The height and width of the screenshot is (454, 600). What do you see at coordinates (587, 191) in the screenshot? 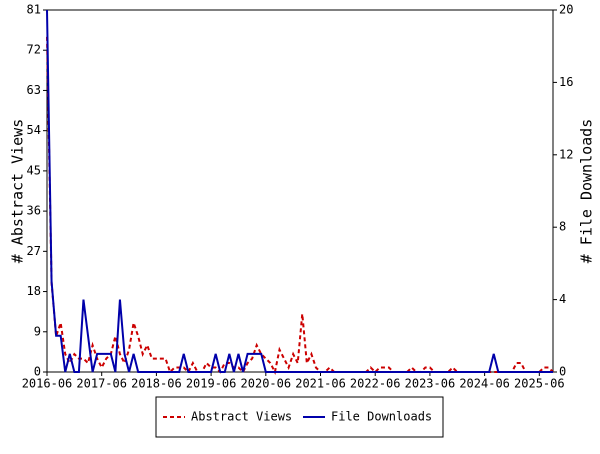
I see `y2-axis-label: # File Downloads` at bounding box center [587, 191].